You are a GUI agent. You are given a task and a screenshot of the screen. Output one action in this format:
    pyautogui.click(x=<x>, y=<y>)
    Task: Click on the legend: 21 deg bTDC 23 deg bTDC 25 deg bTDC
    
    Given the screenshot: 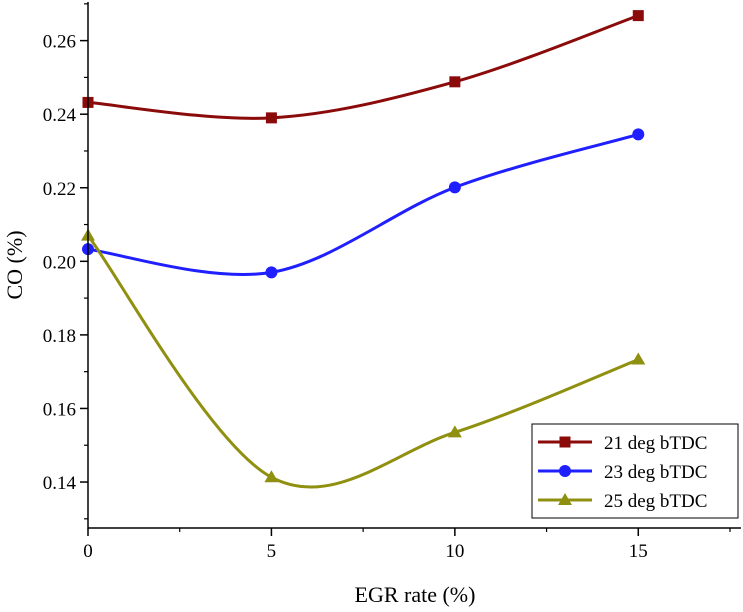 What is the action you would take?
    pyautogui.click(x=635, y=471)
    